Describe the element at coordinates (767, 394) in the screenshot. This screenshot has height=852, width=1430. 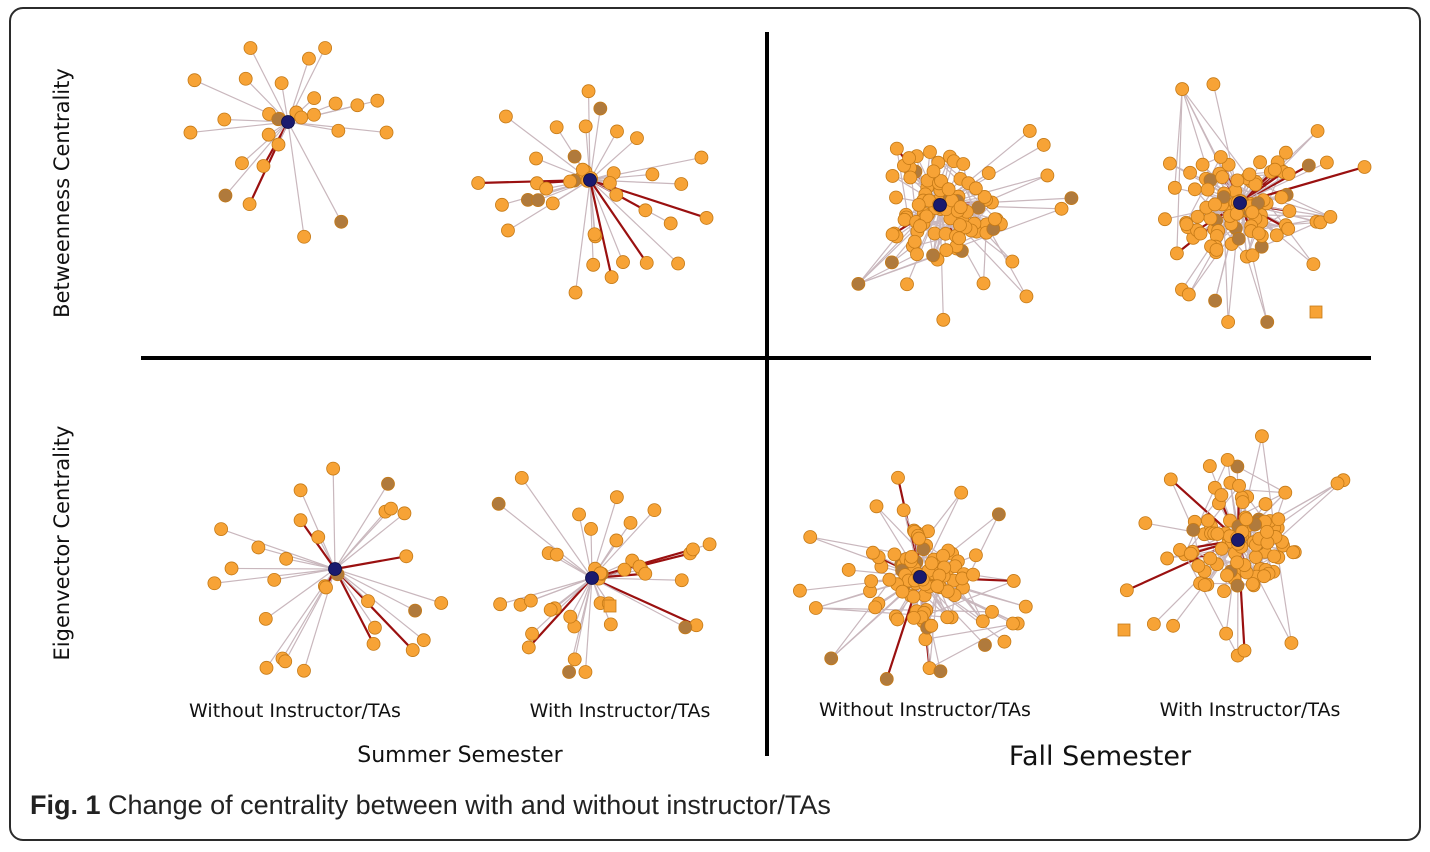
I see `vertical-divider` at that location.